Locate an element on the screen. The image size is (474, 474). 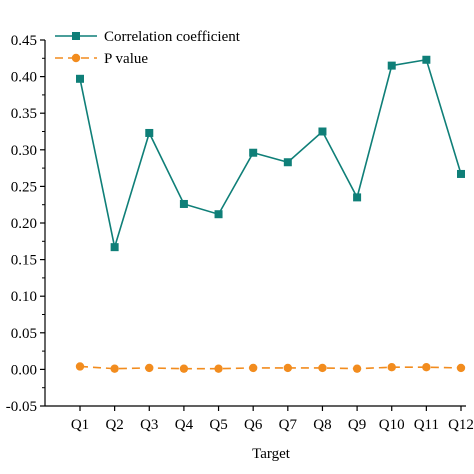
x-tick-label: Q10 is located at coordinates (392, 425).